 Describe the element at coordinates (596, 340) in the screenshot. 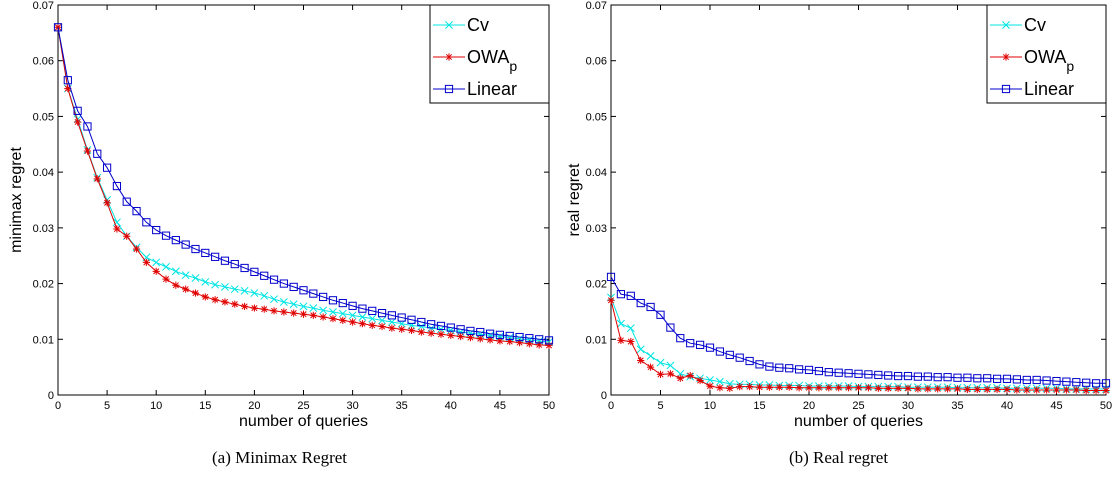

I see `y-tick-label: 0.01` at that location.